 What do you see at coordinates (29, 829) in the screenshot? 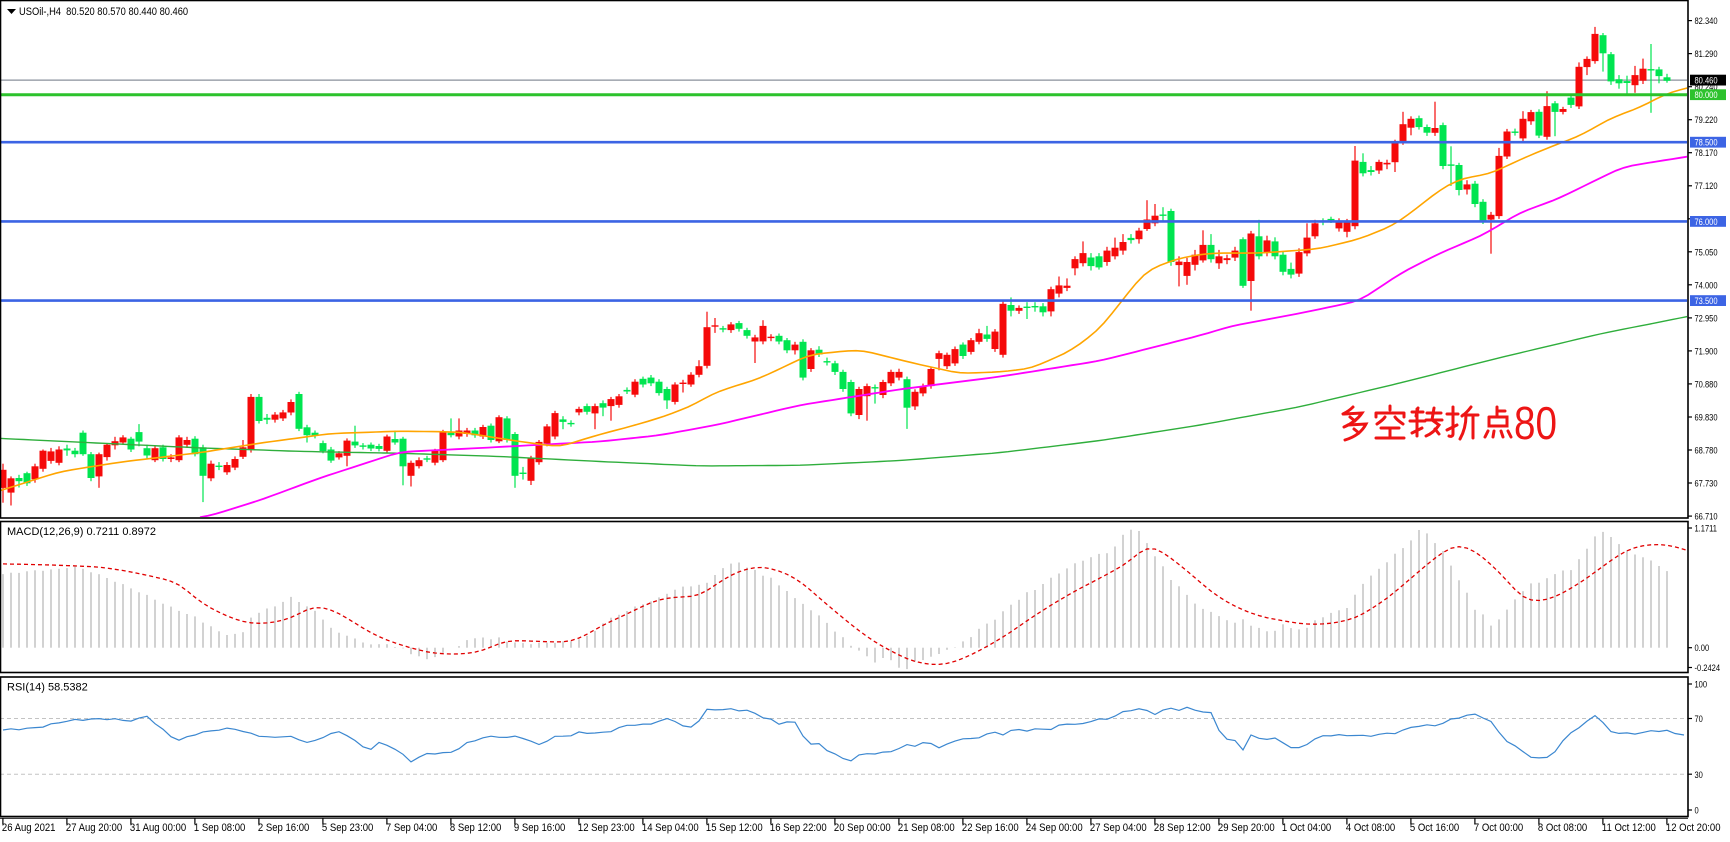
I see `svg-text: 26 Aug 2021` at bounding box center [29, 829].